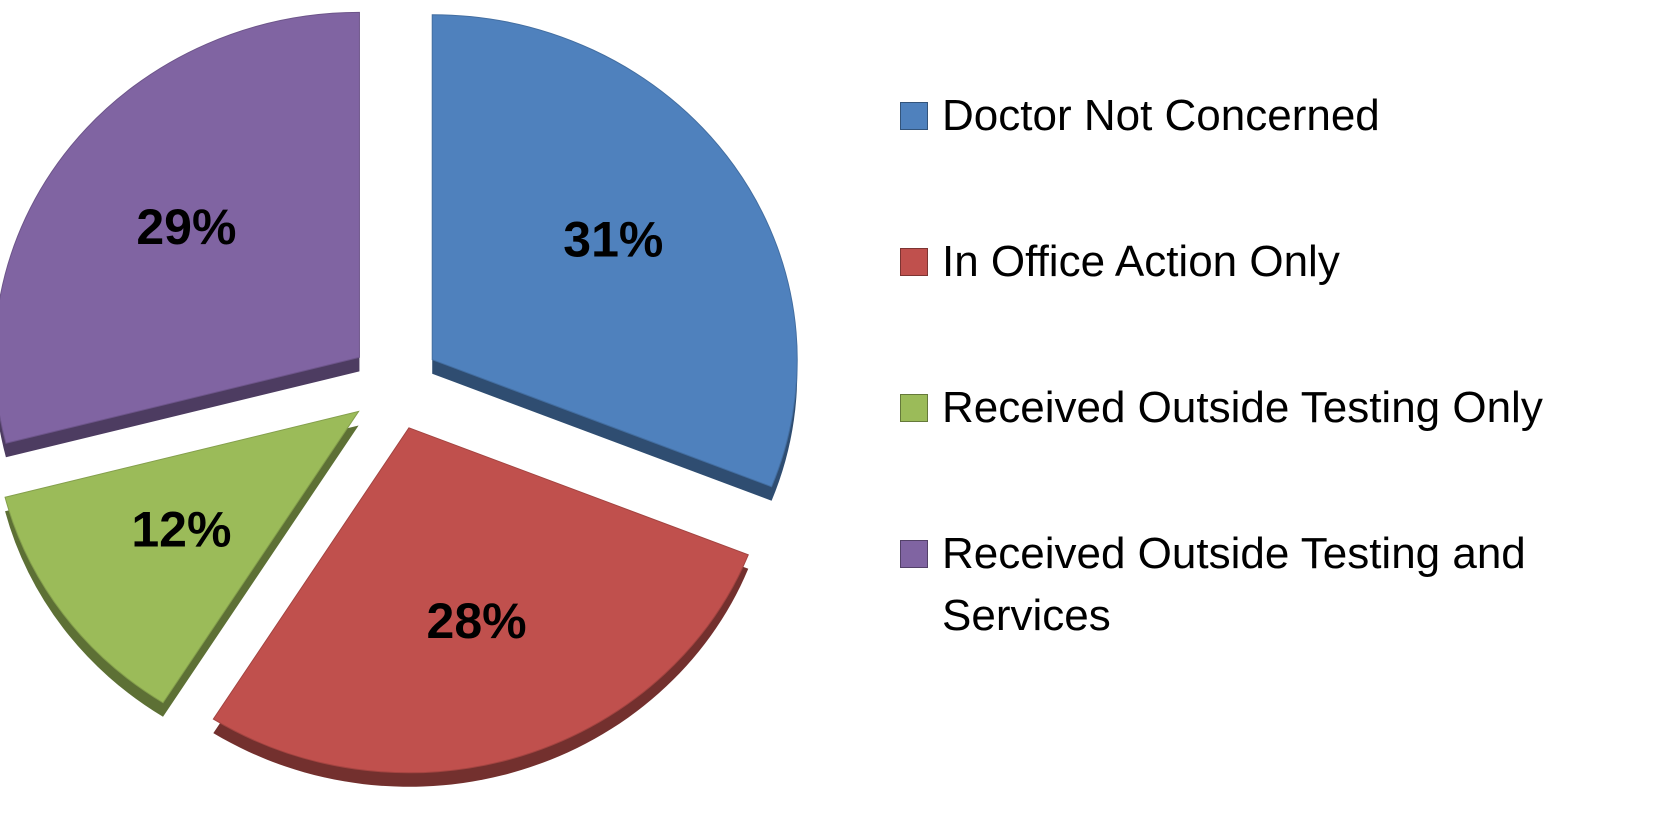  What do you see at coordinates (1141, 261) in the screenshot?
I see `legend-label: In Office Action Only` at bounding box center [1141, 261].